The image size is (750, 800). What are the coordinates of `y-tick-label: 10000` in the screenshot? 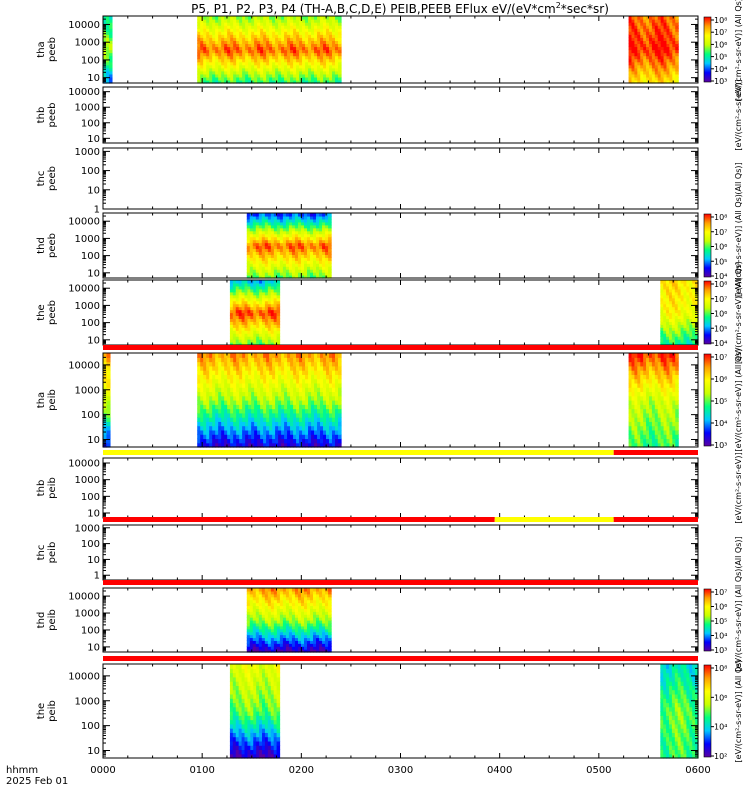 It's located at (84, 222).